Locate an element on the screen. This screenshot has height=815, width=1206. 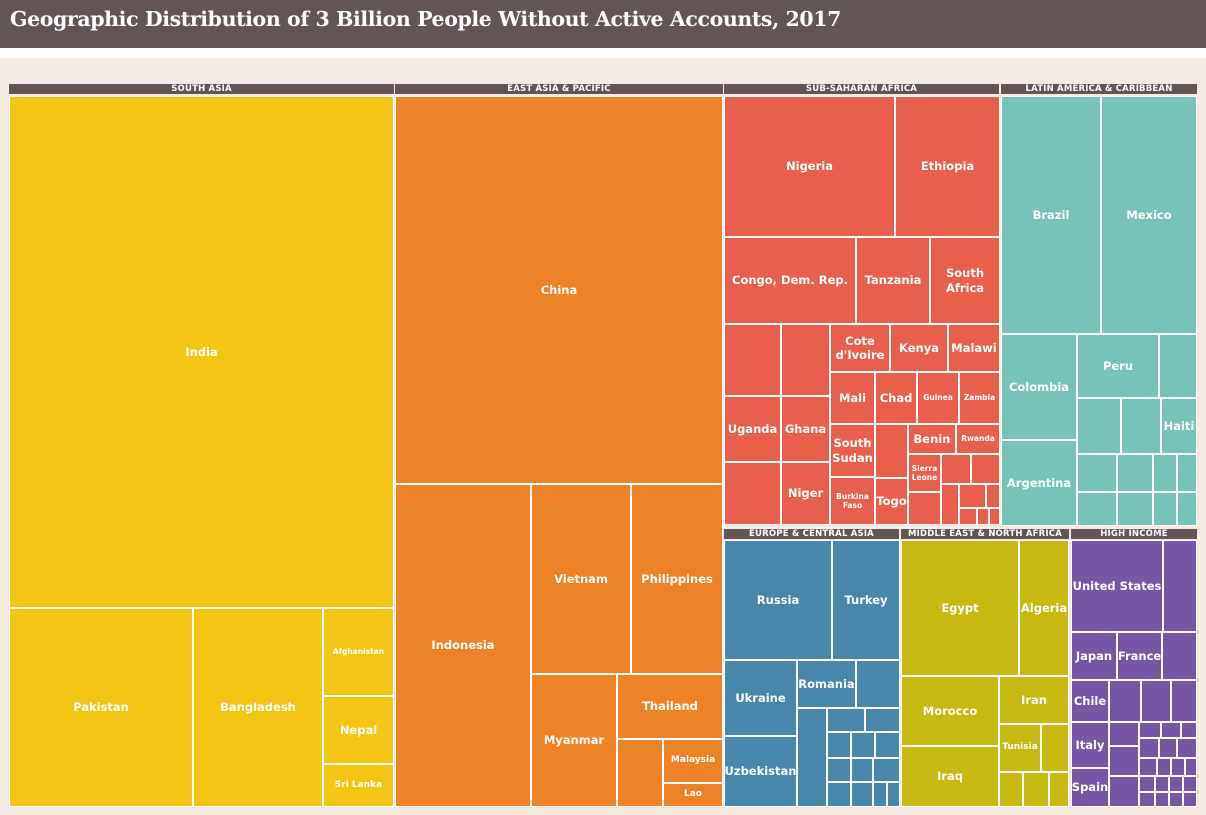
cell-label-uzbekistan: Uzbekistan is located at coordinates (760, 771).